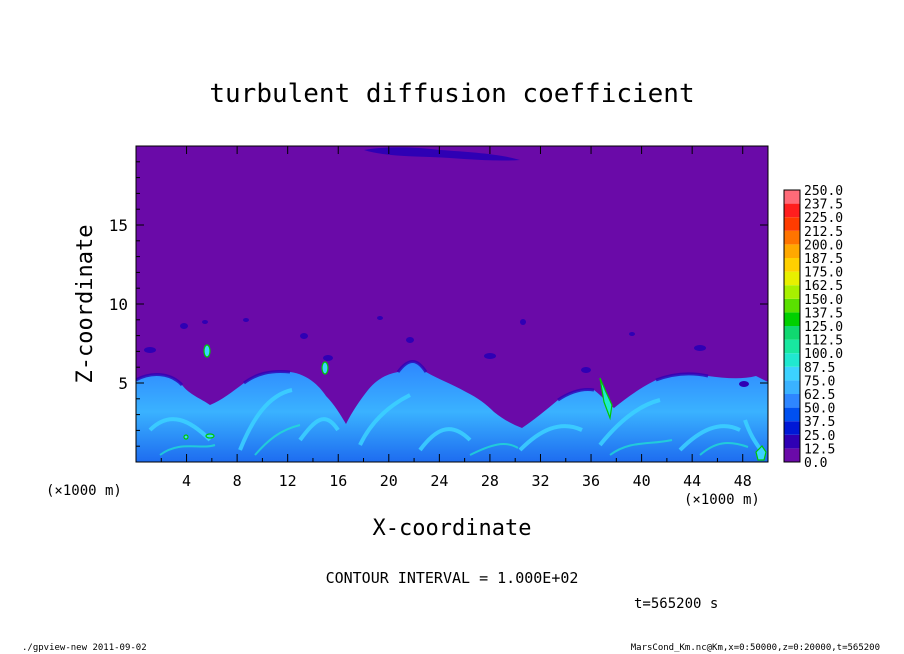 This screenshot has width=904, height=654. What do you see at coordinates (288, 481) in the screenshot?
I see `x-tick-label: 12` at bounding box center [288, 481].